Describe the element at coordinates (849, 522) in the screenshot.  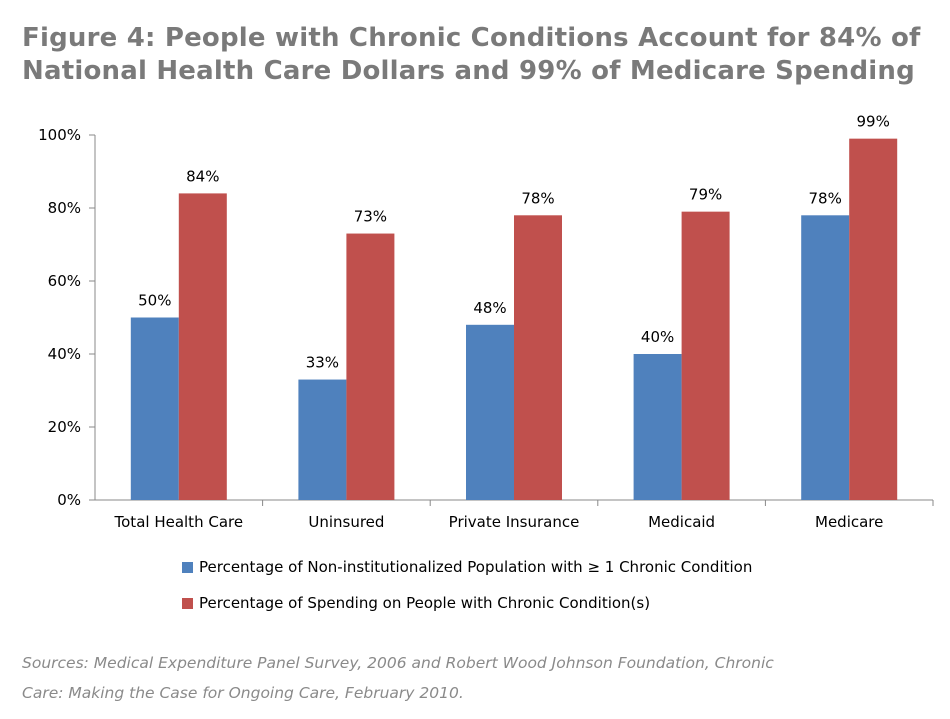
I see `x-category-label: Medicare` at that location.